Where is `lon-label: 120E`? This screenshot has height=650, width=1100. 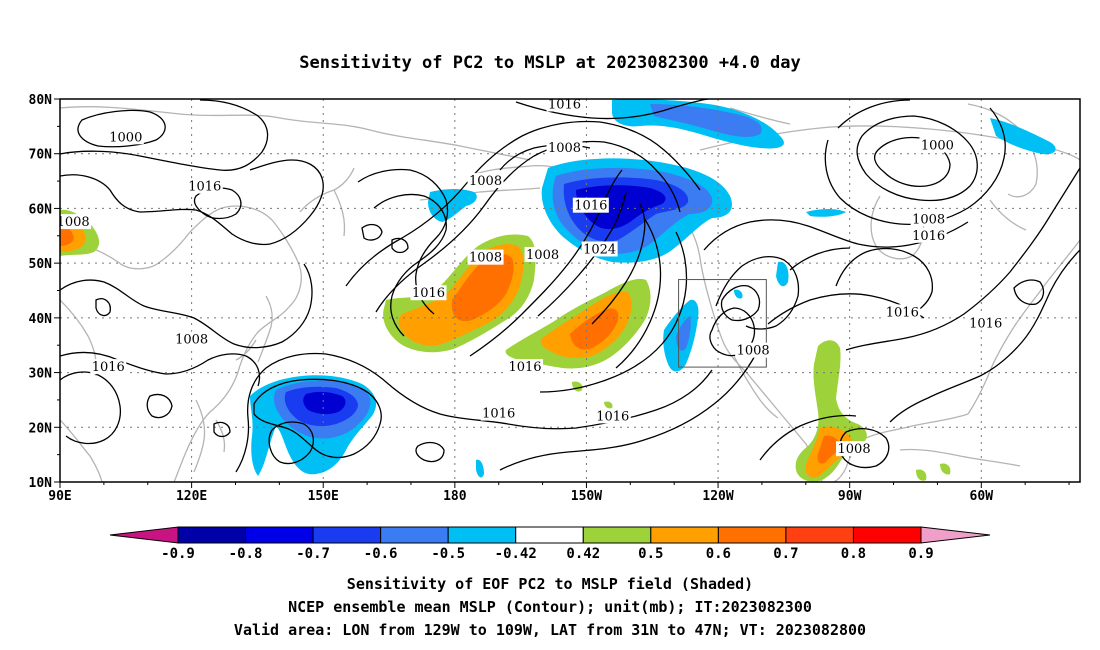
lon-label: 120E is located at coordinates (191, 496).